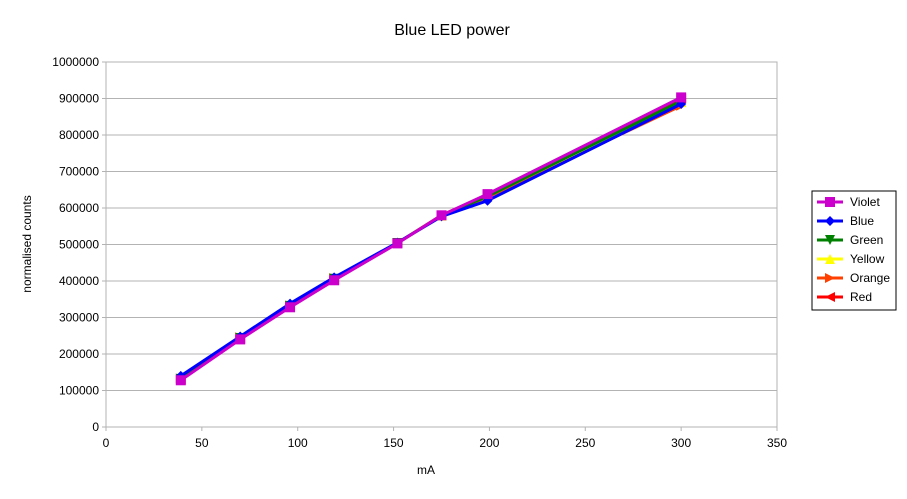 This screenshot has height=499, width=907. I want to click on legend-marker-yellow, so click(830, 259).